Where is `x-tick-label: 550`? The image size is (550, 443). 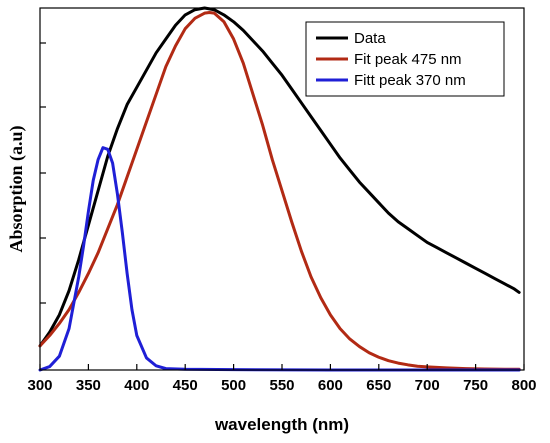 x-tick-label: 550 is located at coordinates (281, 385).